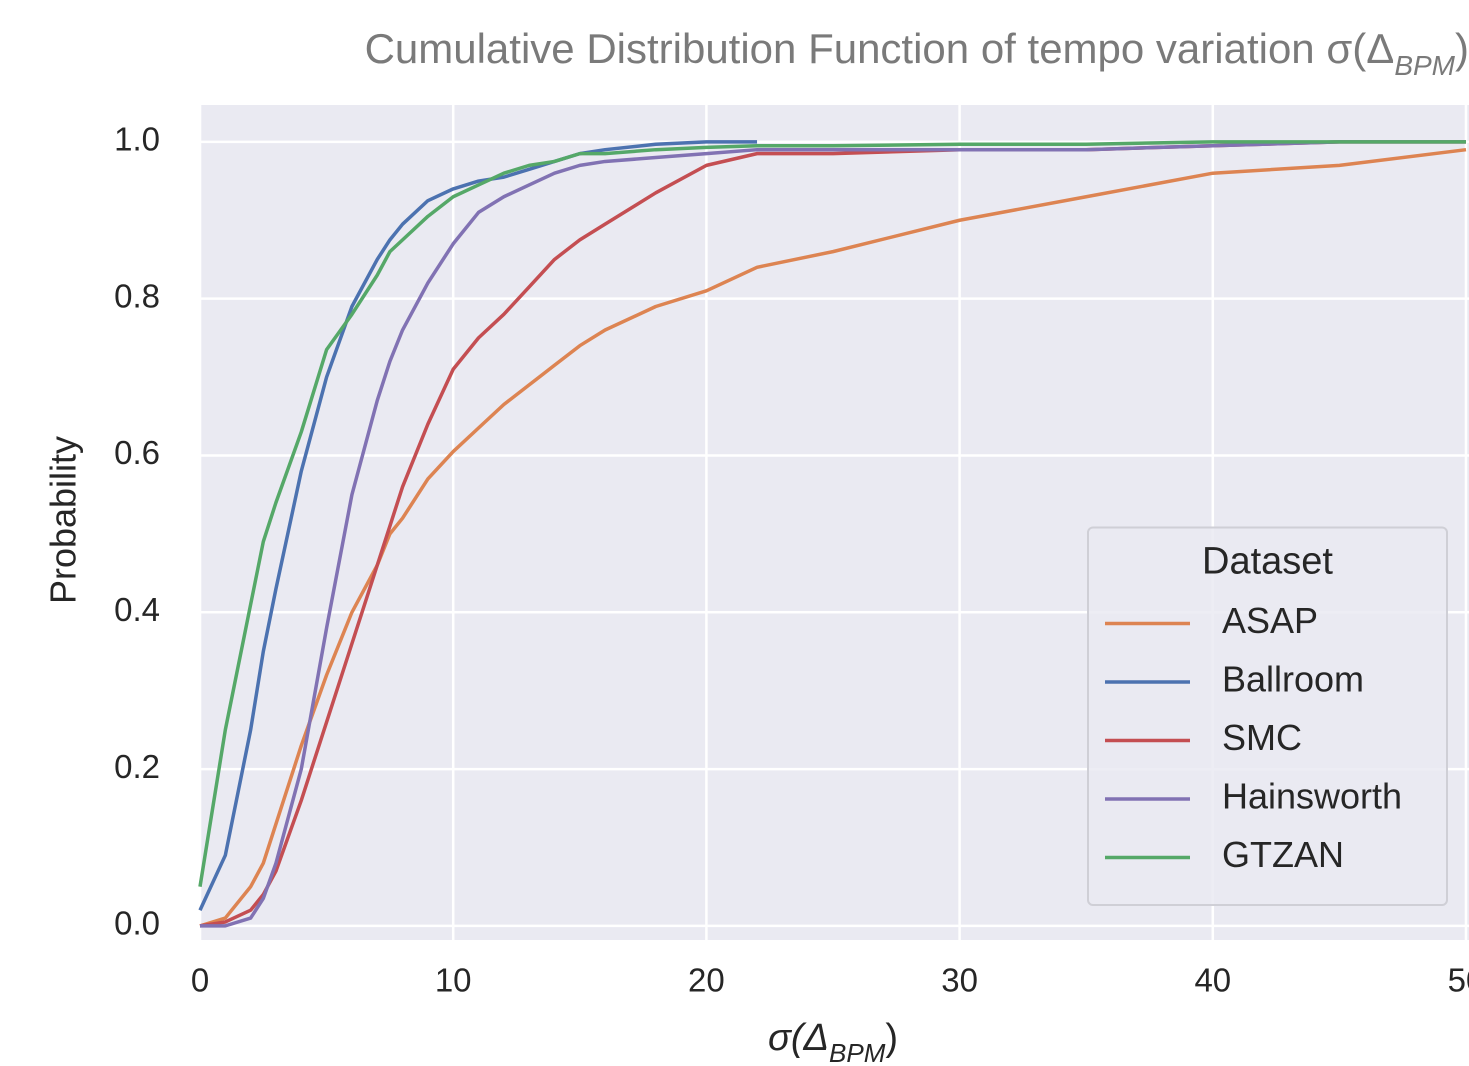 The width and height of the screenshot is (1469, 1066). I want to click on legend-label: Hainsworth, so click(1312, 796).